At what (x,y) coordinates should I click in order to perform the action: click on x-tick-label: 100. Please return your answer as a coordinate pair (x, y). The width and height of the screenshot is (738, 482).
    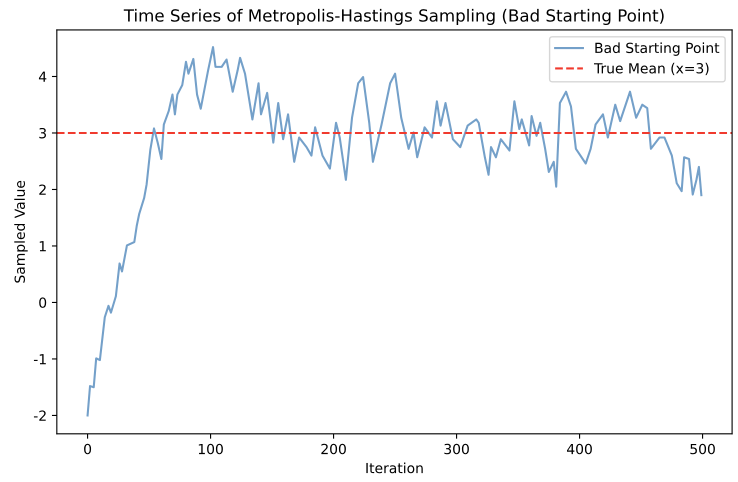
    Looking at the image, I should click on (210, 449).